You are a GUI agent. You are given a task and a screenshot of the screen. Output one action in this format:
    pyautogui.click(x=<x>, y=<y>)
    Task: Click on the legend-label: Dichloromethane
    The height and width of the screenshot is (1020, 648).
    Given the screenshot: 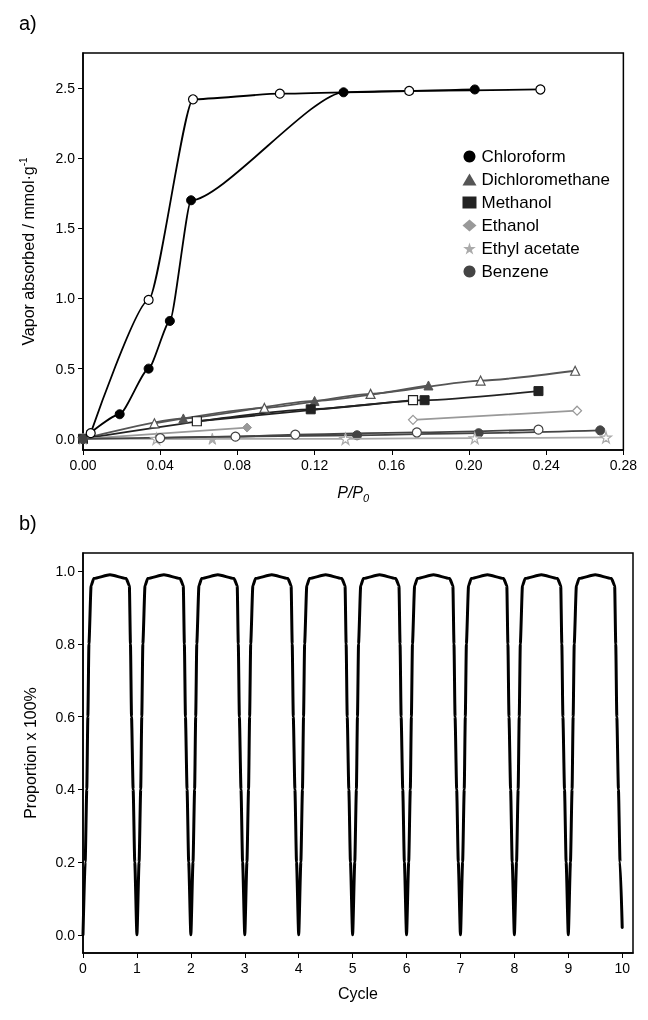 What is the action you would take?
    pyautogui.click(x=545, y=179)
    